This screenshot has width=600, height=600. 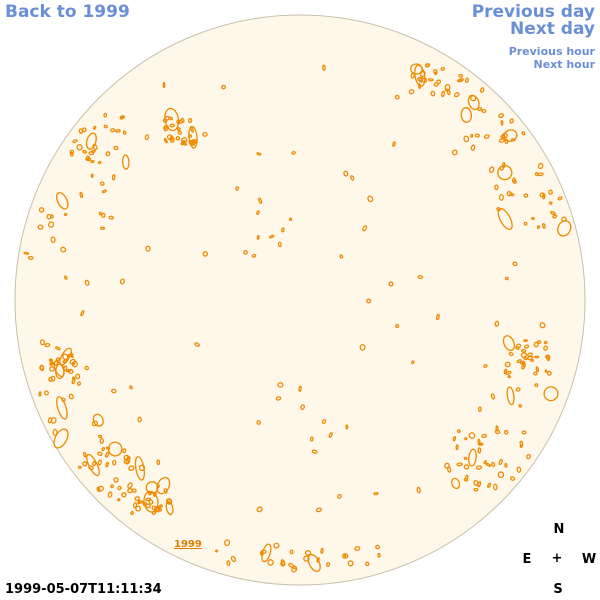 I want to click on previous-hour-link: Previous hour, so click(x=551, y=51).